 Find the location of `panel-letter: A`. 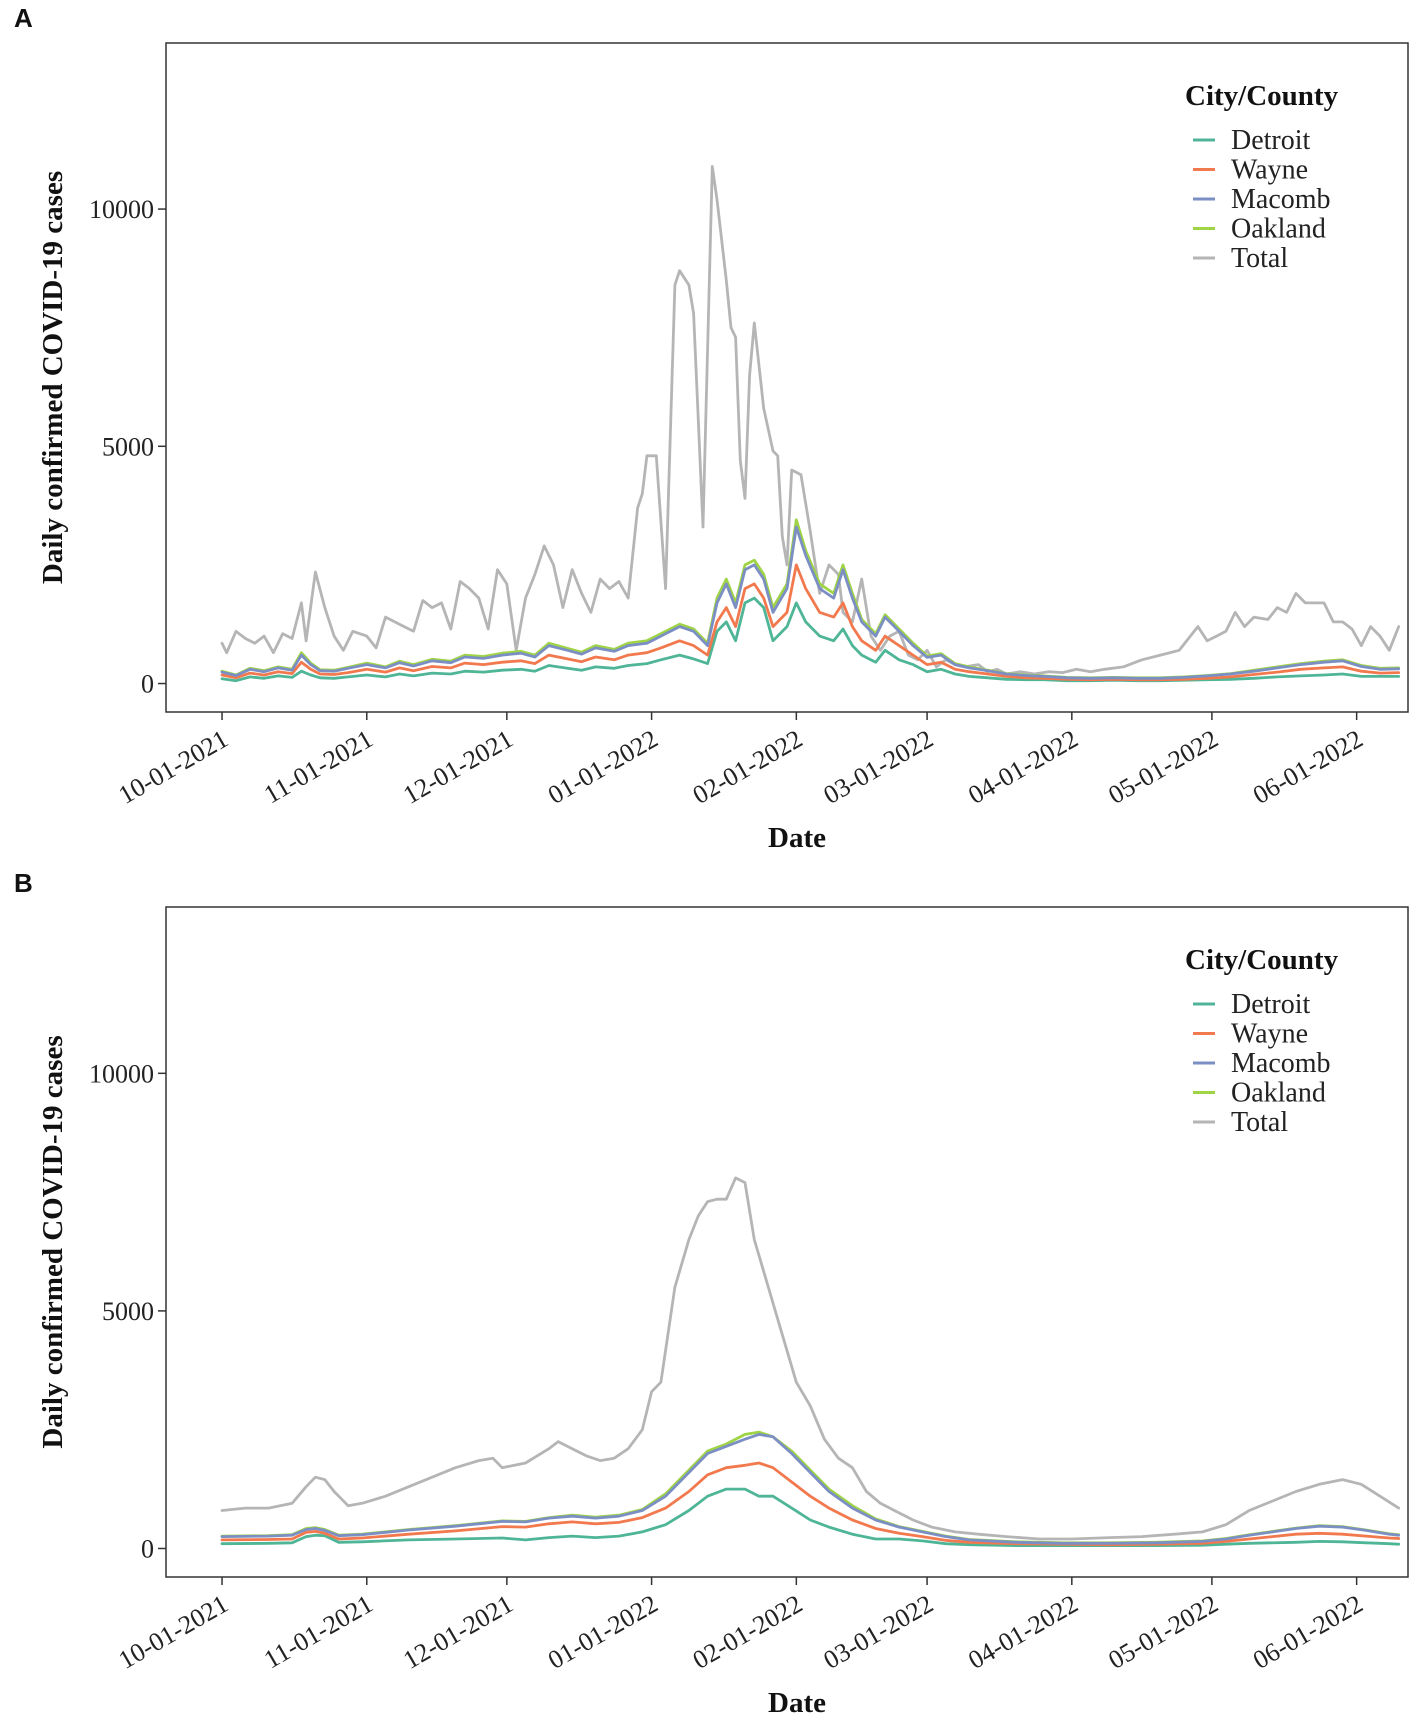

panel-letter: A is located at coordinates (23, 18).